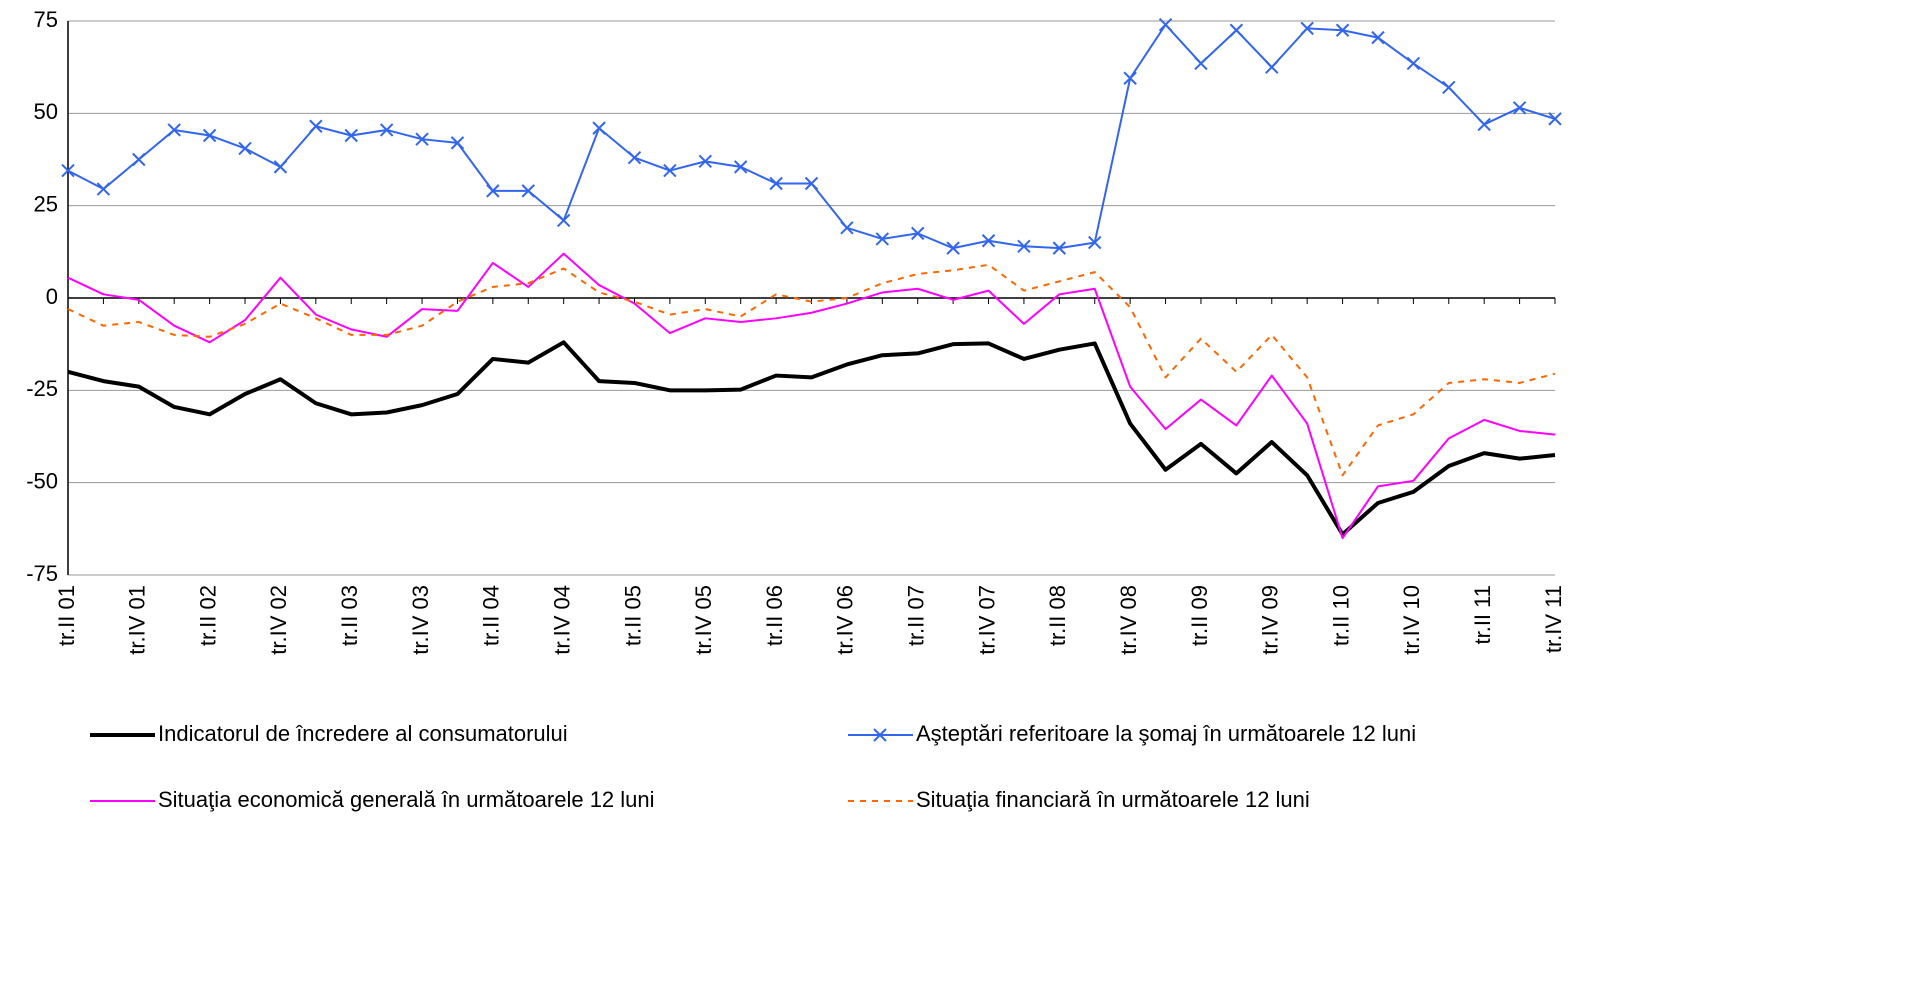  I want to click on x-tick-label: tr.II 02, so click(207, 615).